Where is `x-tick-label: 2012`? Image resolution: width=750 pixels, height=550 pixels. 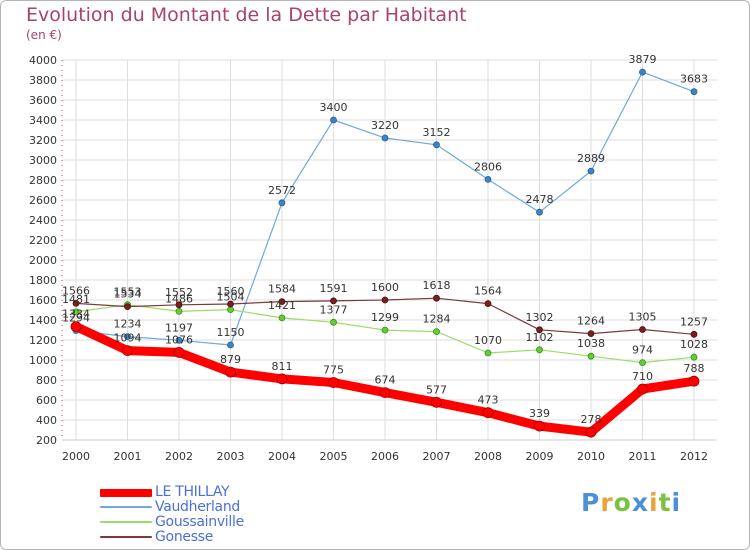 x-tick-label: 2012 is located at coordinates (694, 456).